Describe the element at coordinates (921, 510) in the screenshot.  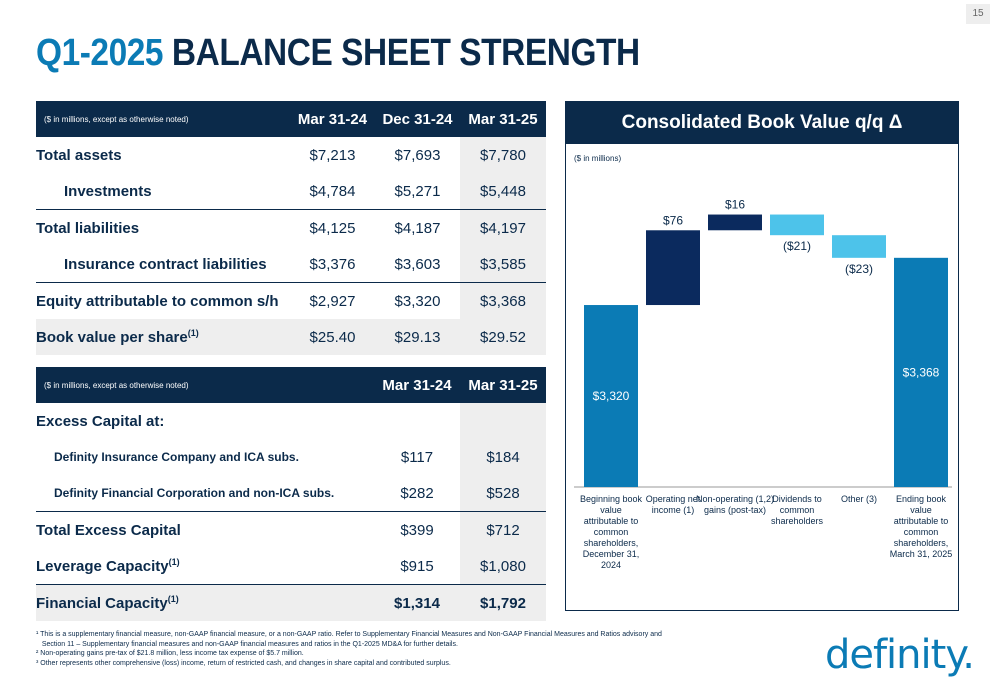
I see `category-label: value` at that location.